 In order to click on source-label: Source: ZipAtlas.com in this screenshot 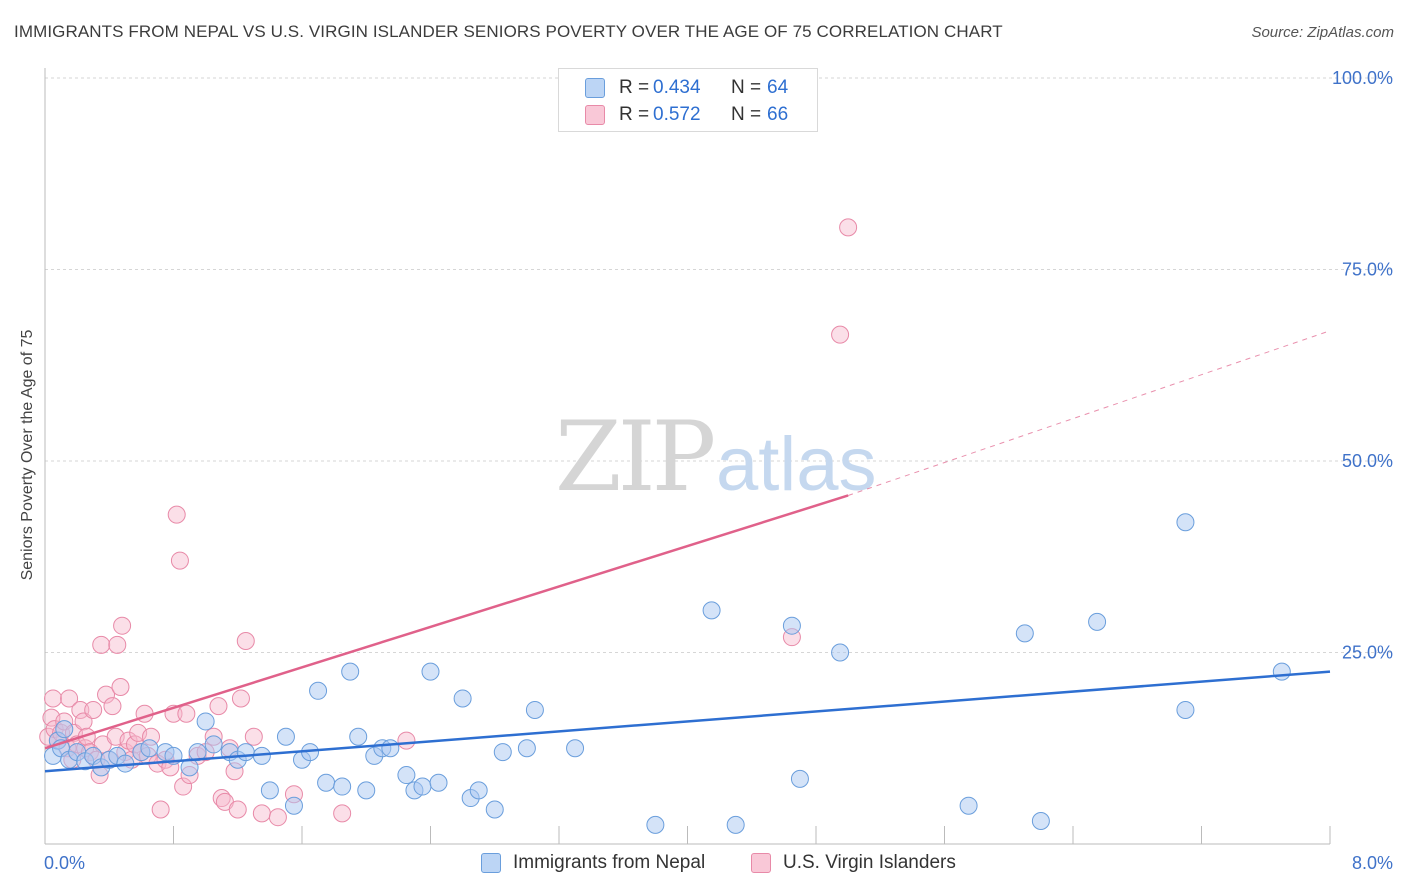, I will do `click(1322, 32)`.